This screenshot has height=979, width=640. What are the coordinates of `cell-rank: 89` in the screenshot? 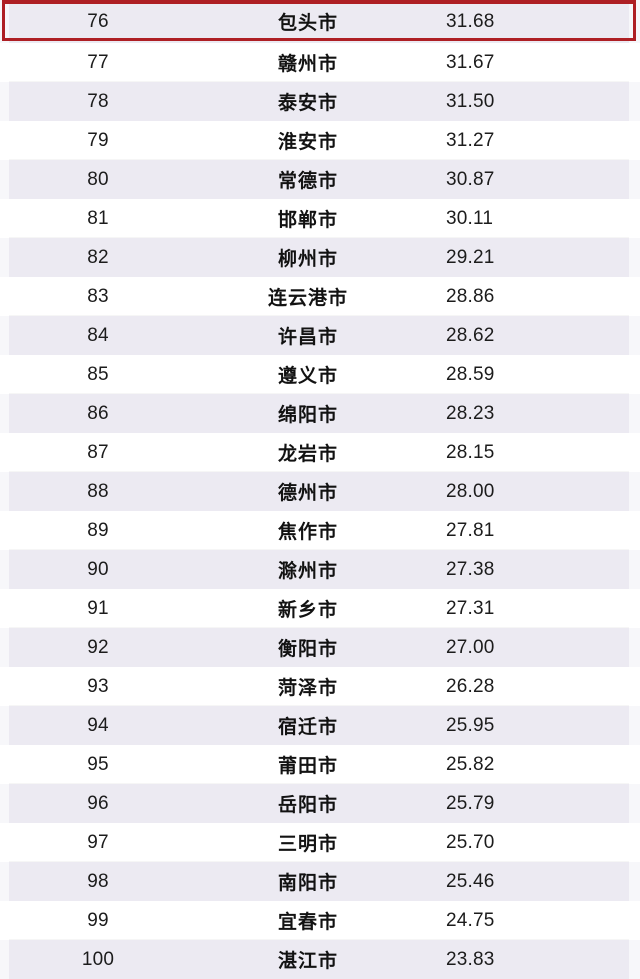 It's located at (98, 530).